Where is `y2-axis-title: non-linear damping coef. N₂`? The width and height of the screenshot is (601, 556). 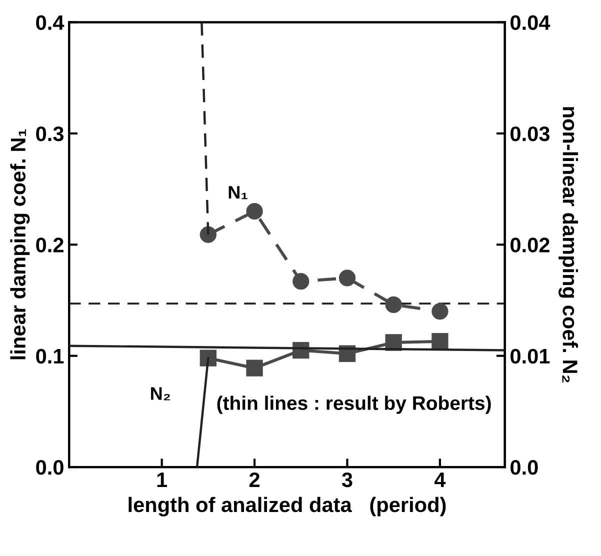 y2-axis-title: non-linear damping coef. N₂ is located at coordinates (568, 244).